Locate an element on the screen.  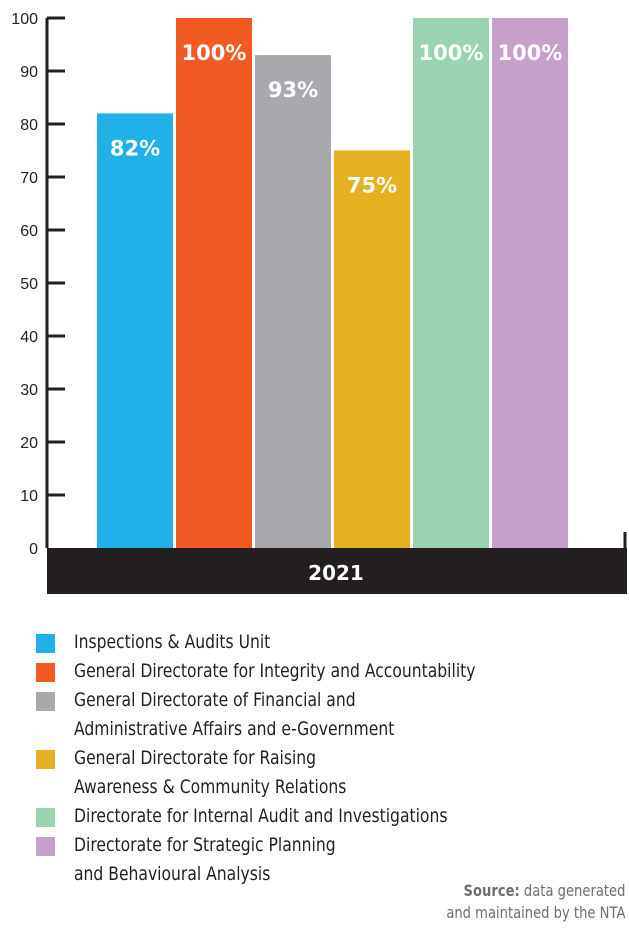
y-tick-label: 30 is located at coordinates (29, 390).